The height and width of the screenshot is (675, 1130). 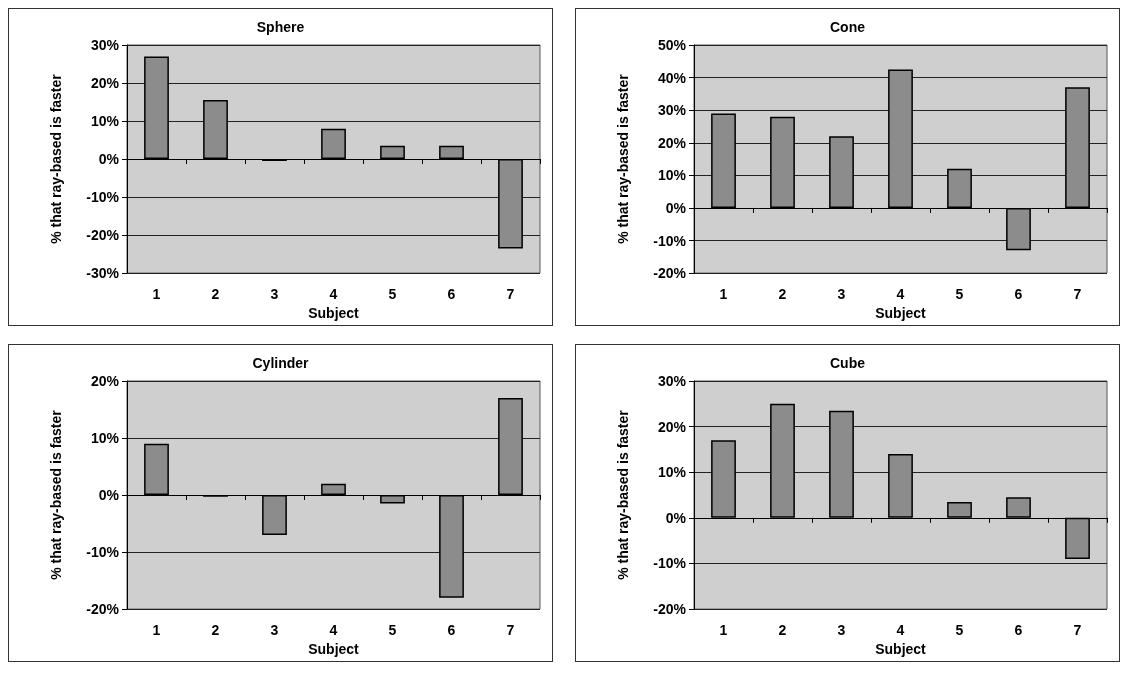 What do you see at coordinates (848, 363) in the screenshot?
I see `chart-title: Cube` at bounding box center [848, 363].